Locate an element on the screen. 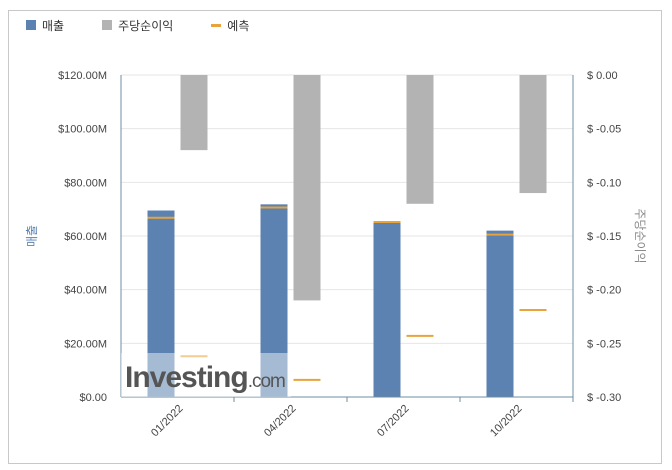 This screenshot has height=470, width=672. left-tick-label: $0.00 is located at coordinates (93, 398).